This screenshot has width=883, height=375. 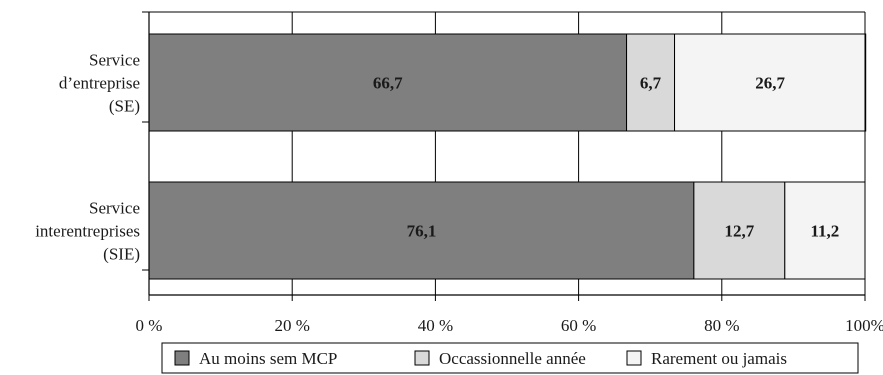 I want to click on x-tick-label: 60 %, so click(x=578, y=325).